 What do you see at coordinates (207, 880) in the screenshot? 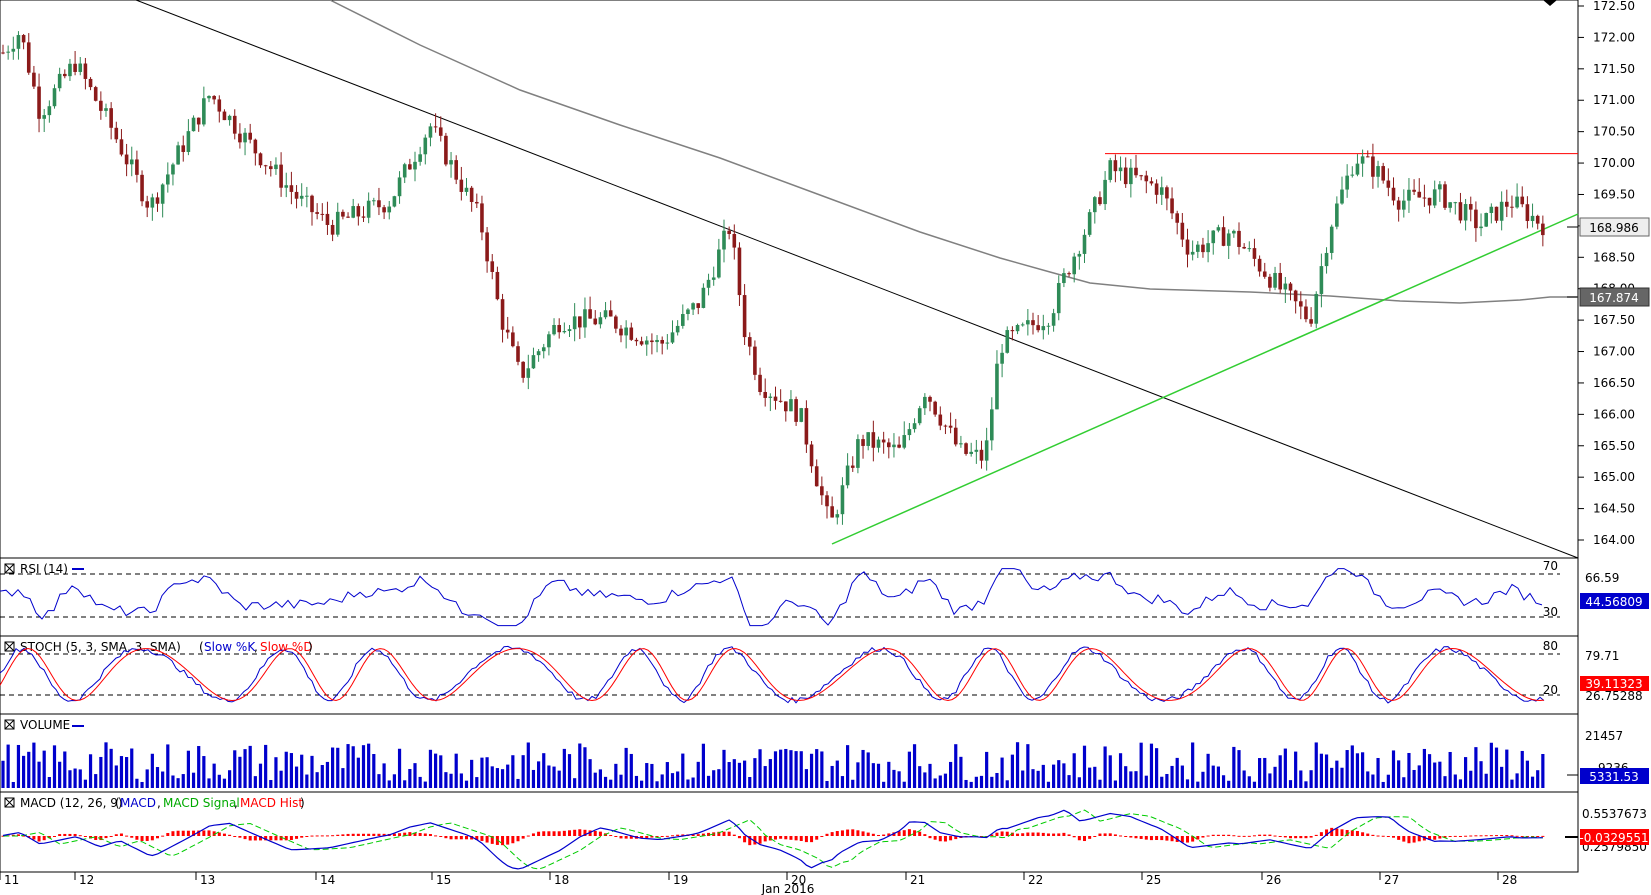
I see `x-tick-label: 13` at bounding box center [207, 880].